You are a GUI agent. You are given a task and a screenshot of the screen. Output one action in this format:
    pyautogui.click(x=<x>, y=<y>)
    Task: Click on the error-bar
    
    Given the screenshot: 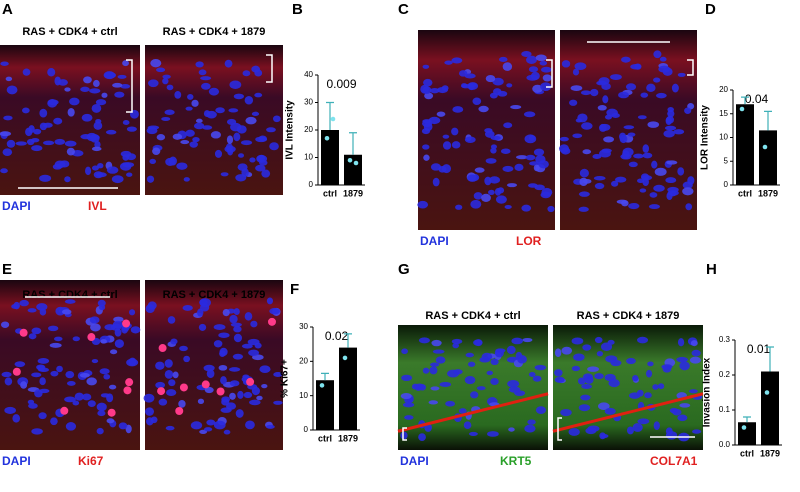 What is the action you would take?
    pyautogui.click(x=353, y=143)
    